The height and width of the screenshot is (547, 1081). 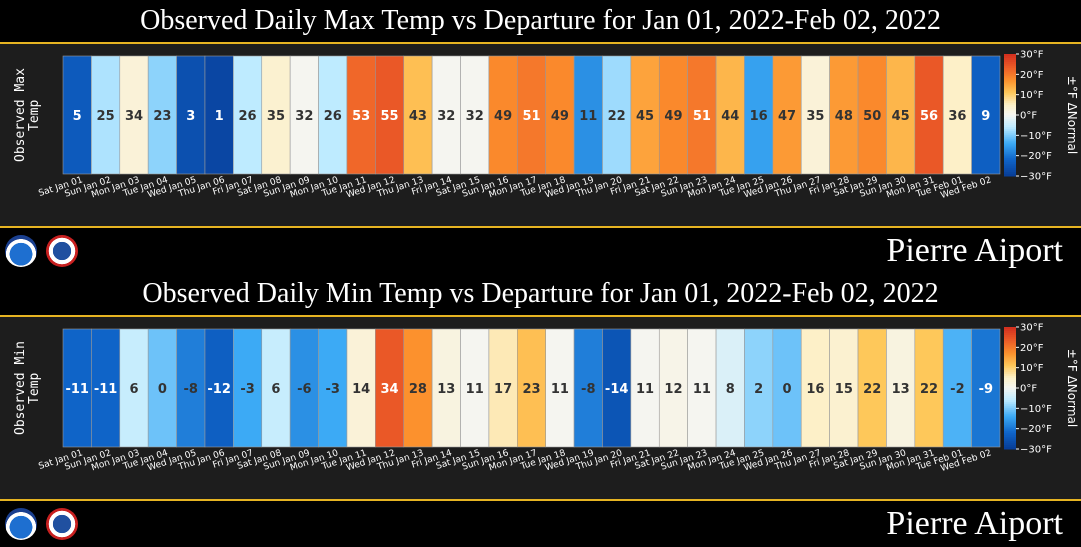 I want to click on colorbar-tick-label: −10°F, so click(x=1036, y=136).